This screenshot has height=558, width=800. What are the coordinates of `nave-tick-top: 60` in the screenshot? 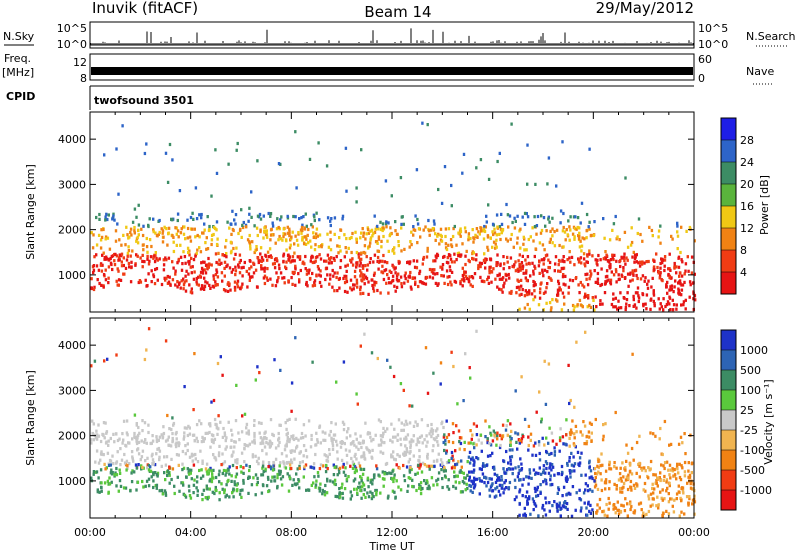 It's located at (705, 59).